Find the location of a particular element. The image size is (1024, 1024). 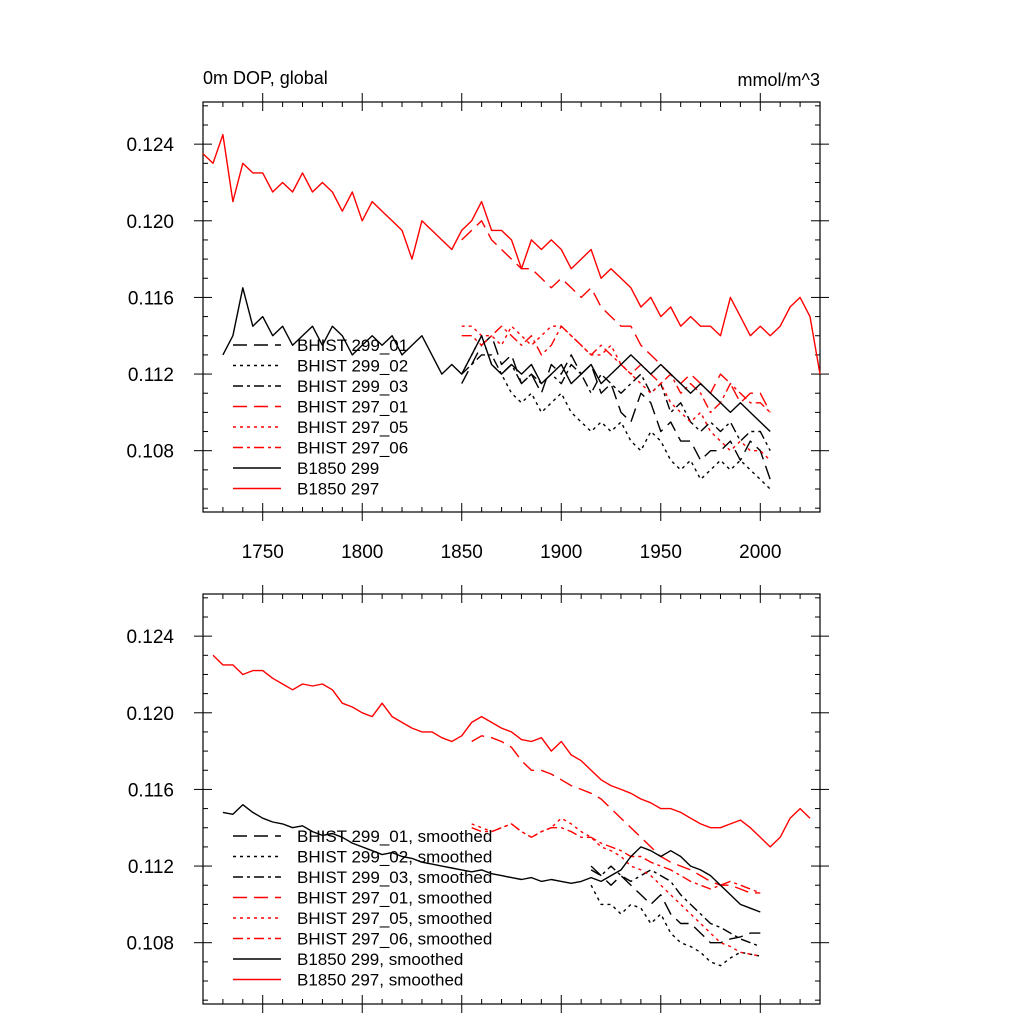

chart-title: 0m DOP, global is located at coordinates (265, 78).